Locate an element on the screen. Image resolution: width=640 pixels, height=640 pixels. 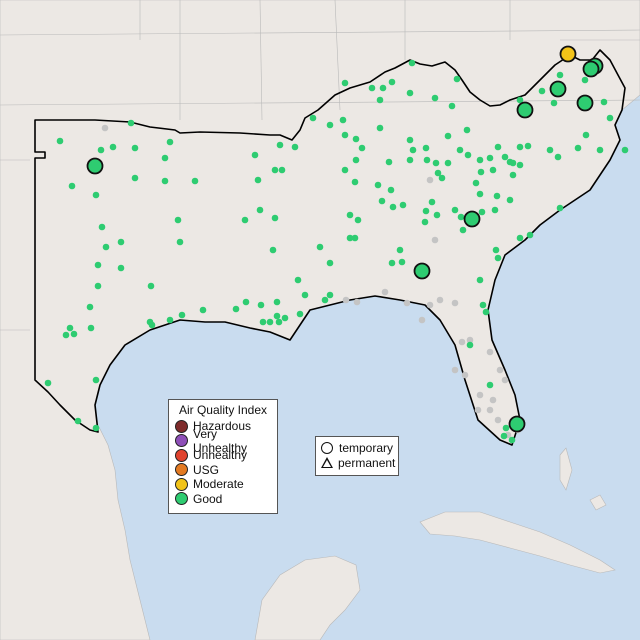
monitor-type-legend: temporary permanent is located at coordinates (357, 456).